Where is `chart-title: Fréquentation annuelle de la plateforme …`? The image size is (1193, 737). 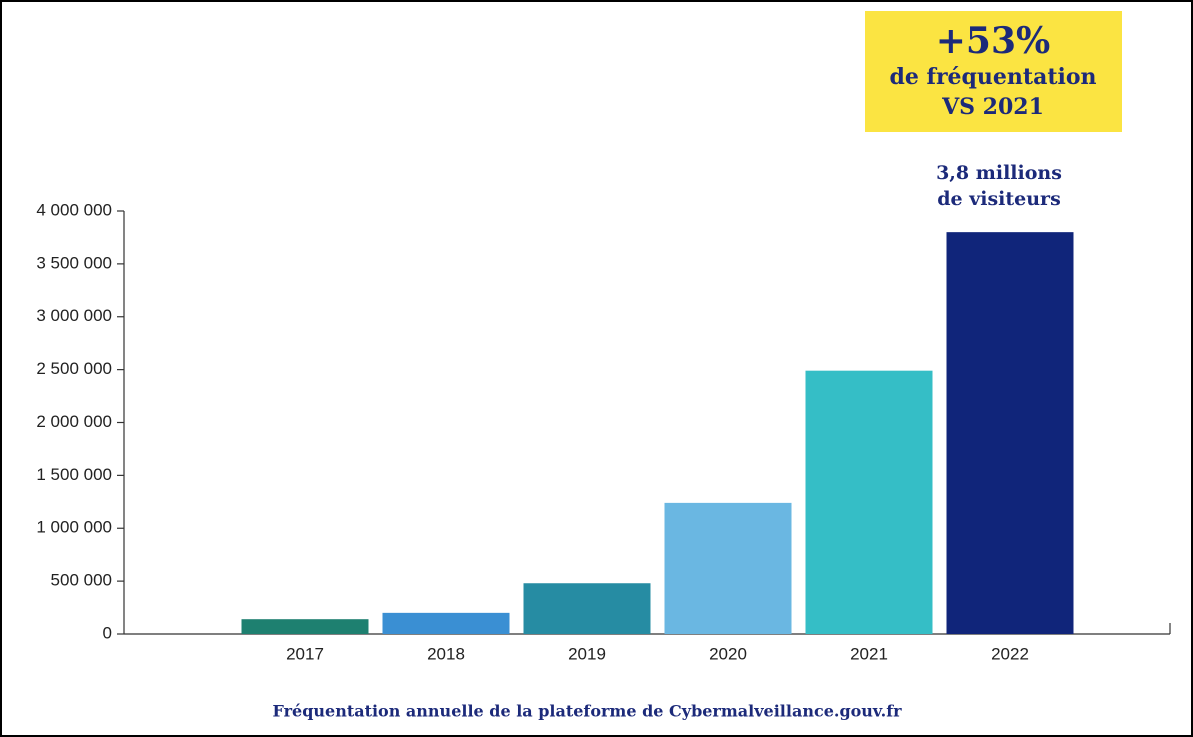 chart-title: Fréquentation annuelle de la plateforme … is located at coordinates (588, 711).